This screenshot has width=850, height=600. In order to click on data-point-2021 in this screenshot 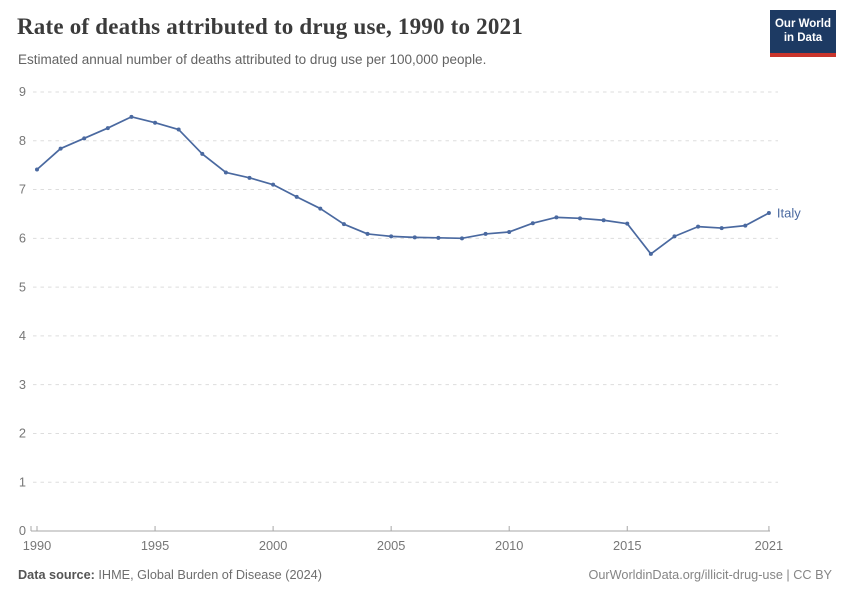, I will do `click(768, 212)`.